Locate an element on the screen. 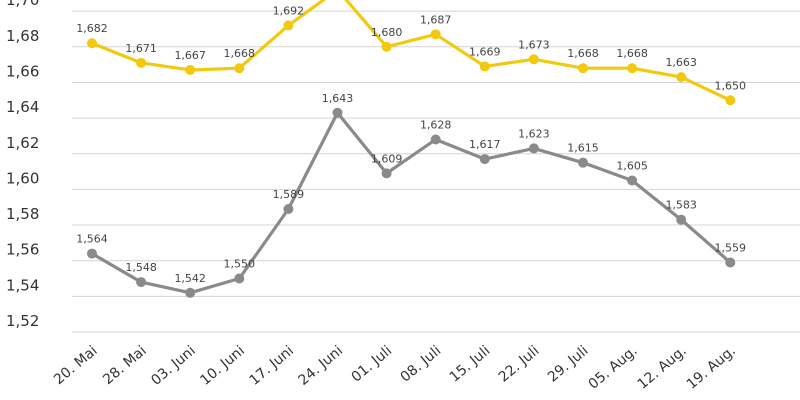  data-label: 1,682 is located at coordinates (92, 28).